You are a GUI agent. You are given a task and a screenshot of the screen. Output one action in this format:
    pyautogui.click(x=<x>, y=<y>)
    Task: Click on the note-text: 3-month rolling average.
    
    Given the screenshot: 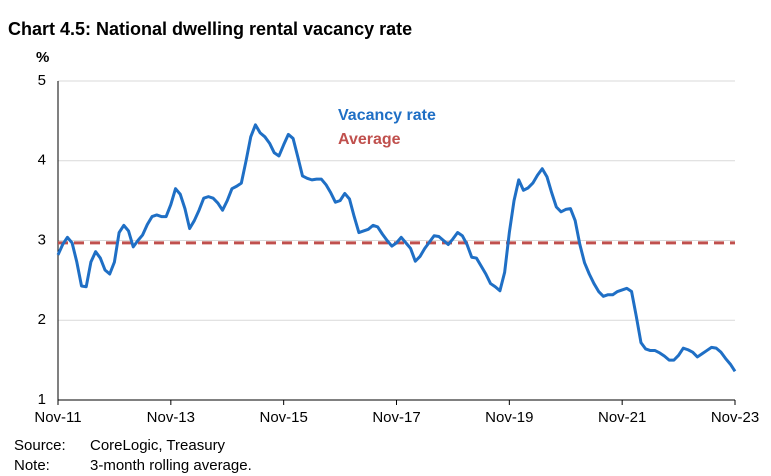 What is the action you would take?
    pyautogui.click(x=171, y=465)
    